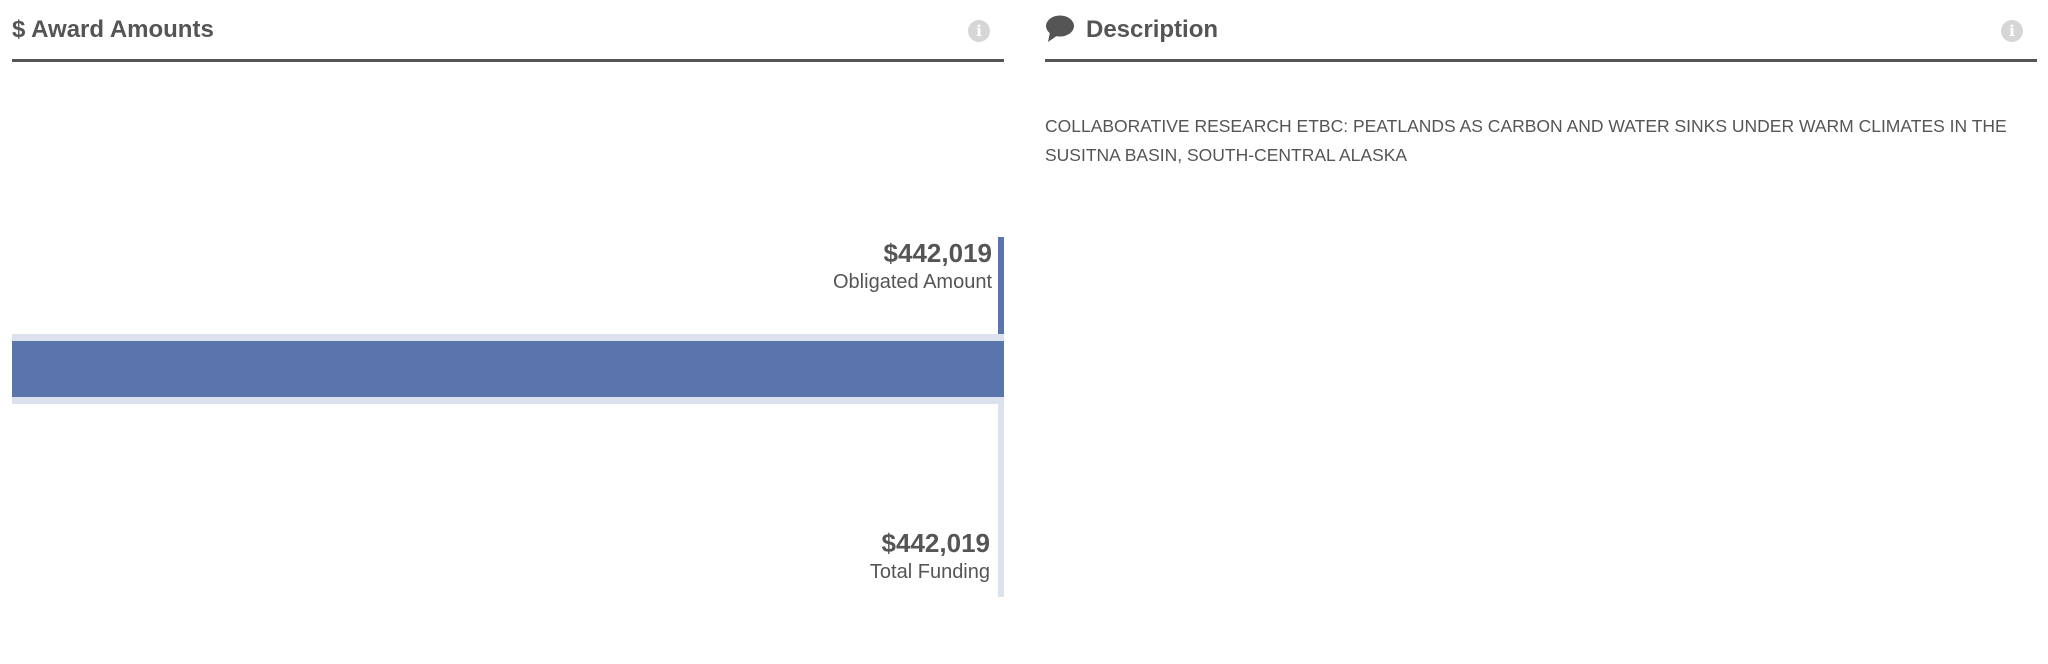  I want to click on obligated-amount-value: $442,019, so click(937, 253).